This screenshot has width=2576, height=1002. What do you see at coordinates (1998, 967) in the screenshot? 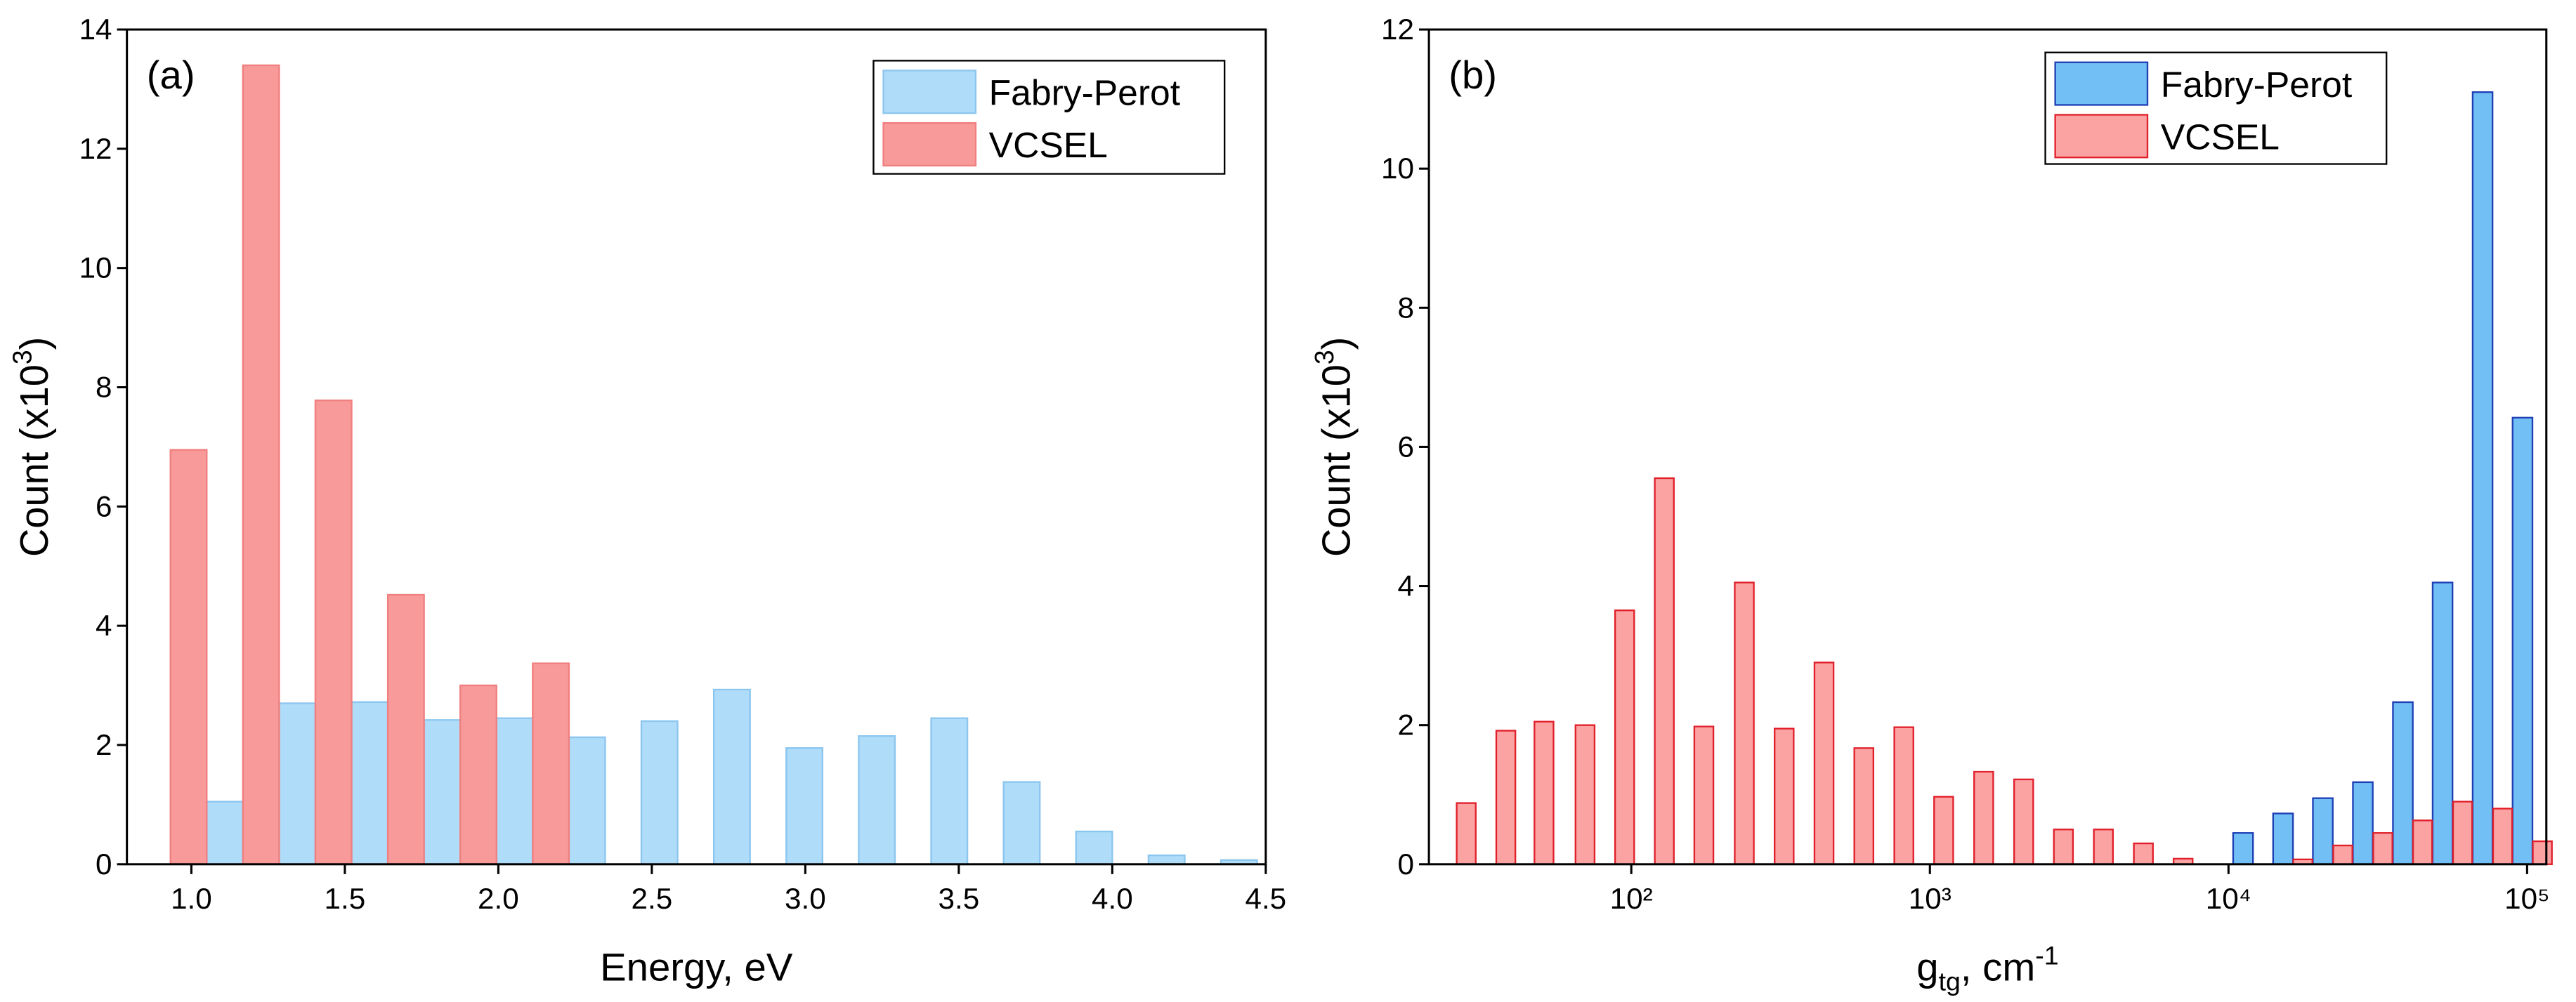
I see `label-part: , cm` at bounding box center [1998, 967].